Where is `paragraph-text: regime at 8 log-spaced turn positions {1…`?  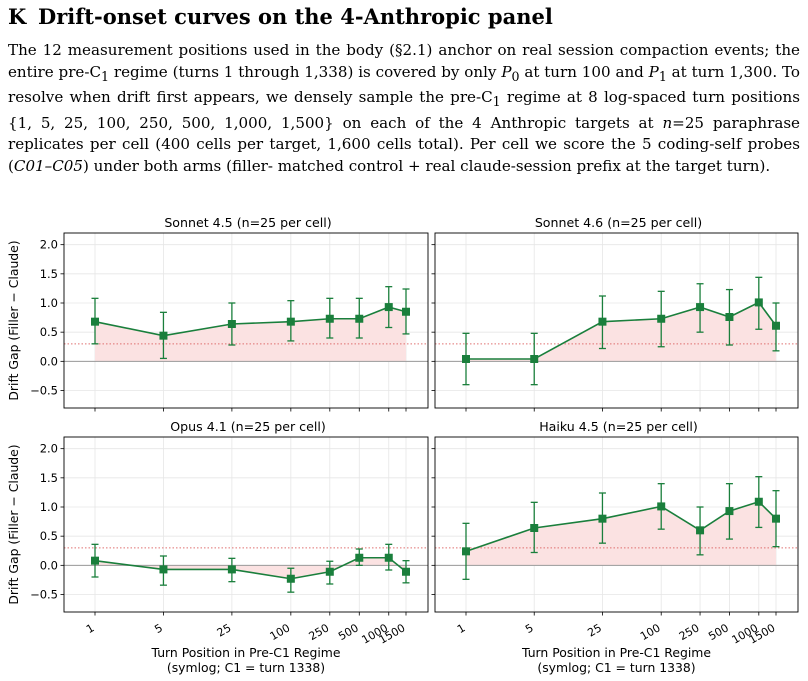 paragraph-text: regime at 8 log-spaced turn positions {1… is located at coordinates (404, 110).